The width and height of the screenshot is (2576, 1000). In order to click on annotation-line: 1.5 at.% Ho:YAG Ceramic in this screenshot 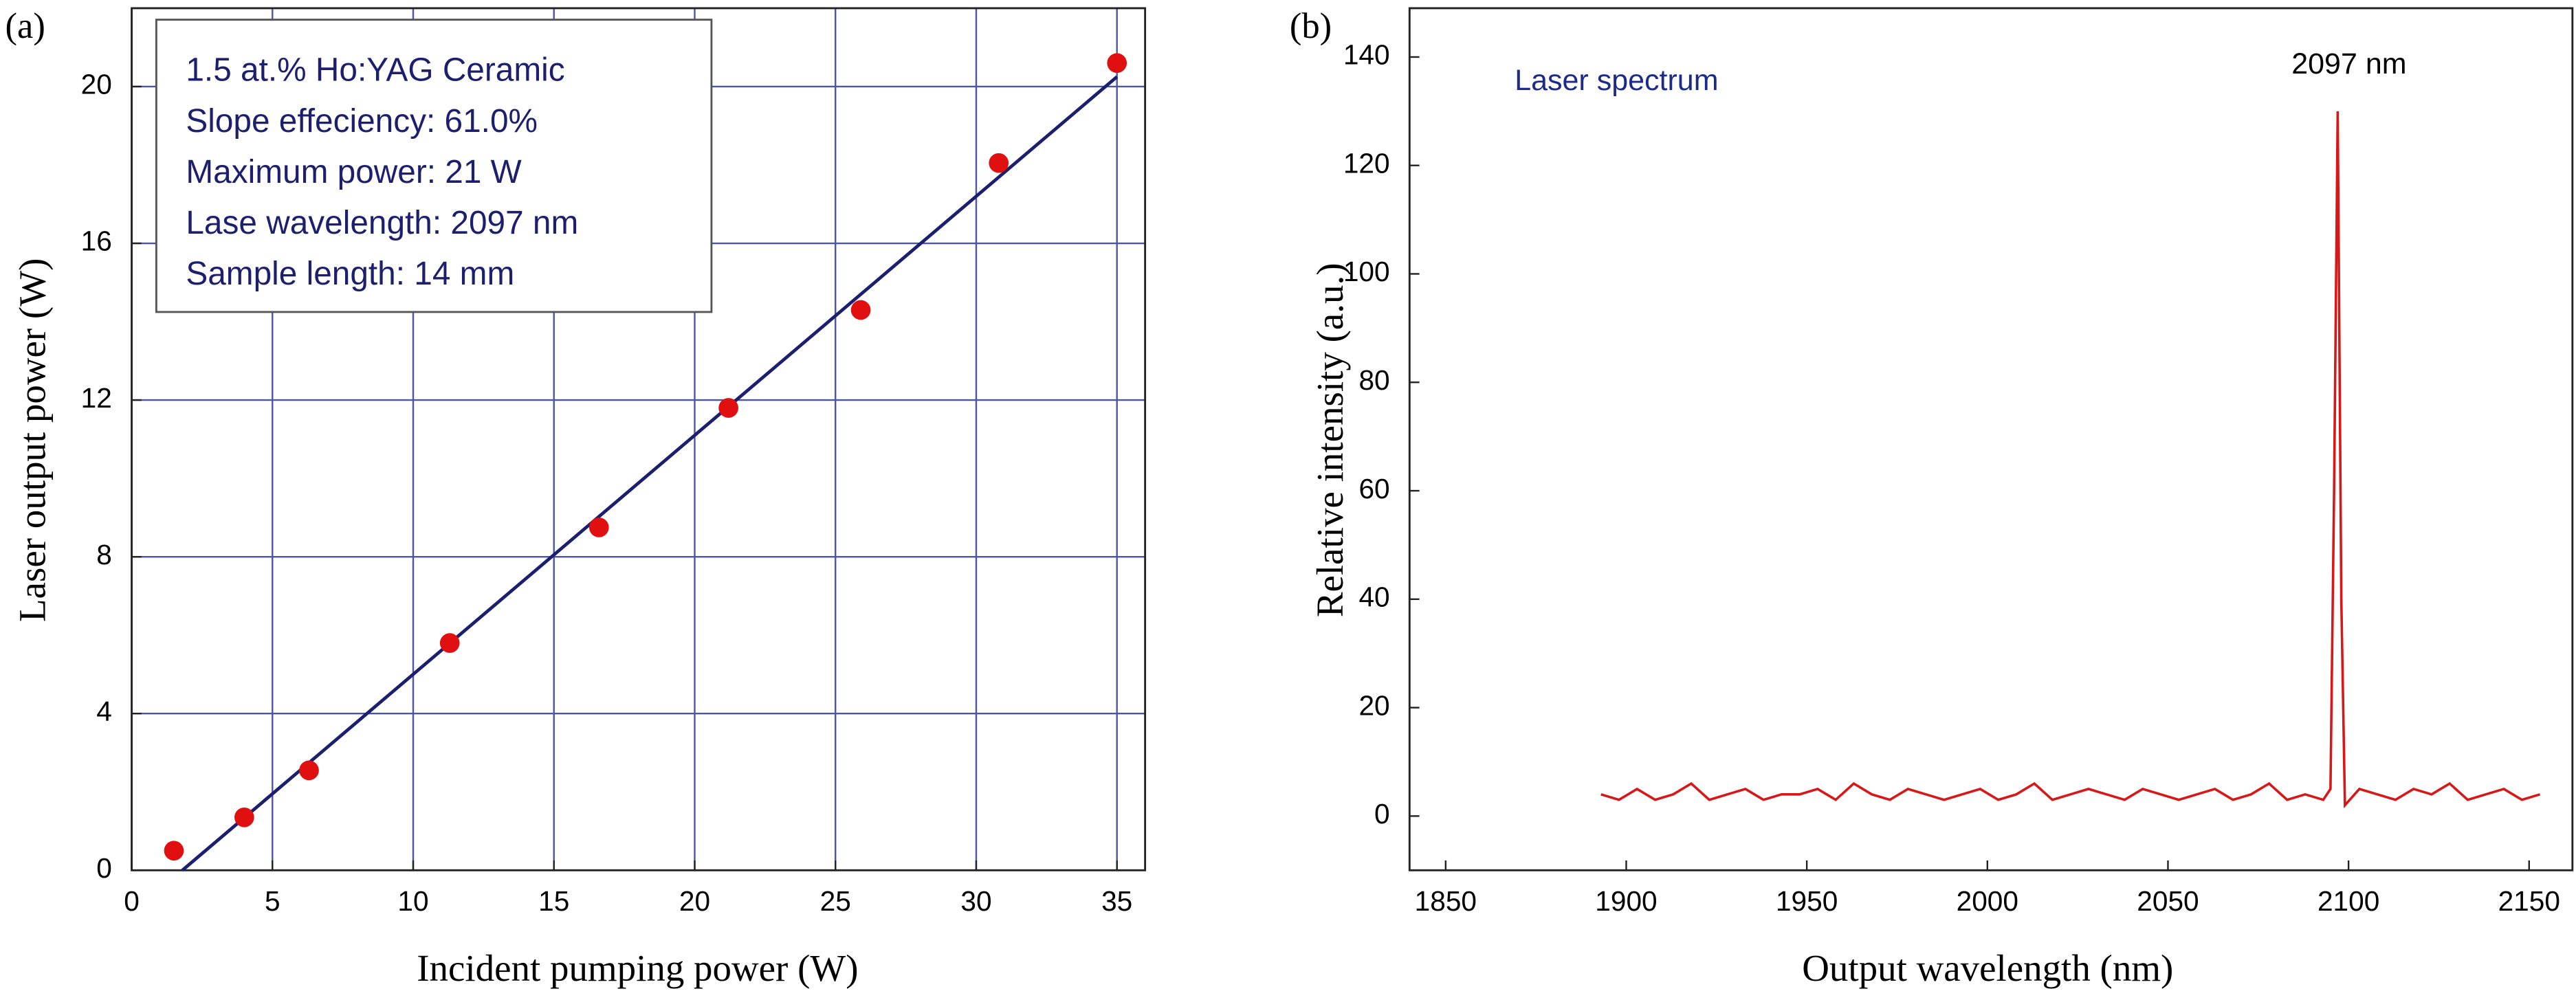, I will do `click(375, 70)`.